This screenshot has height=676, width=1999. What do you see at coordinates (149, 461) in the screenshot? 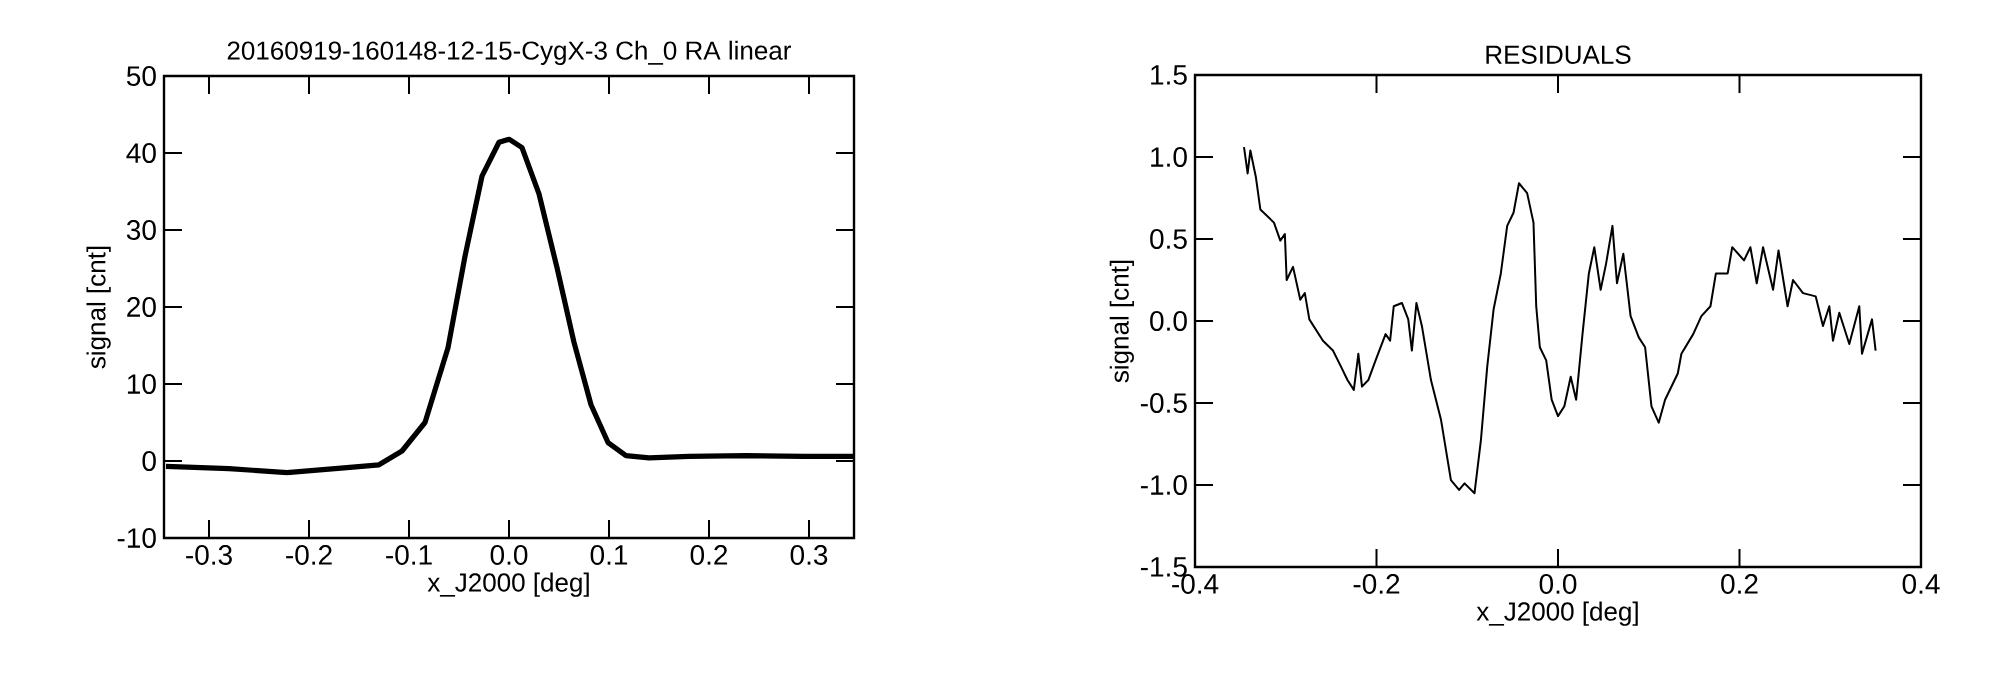
I see `y-tick-label: 0` at bounding box center [149, 461].